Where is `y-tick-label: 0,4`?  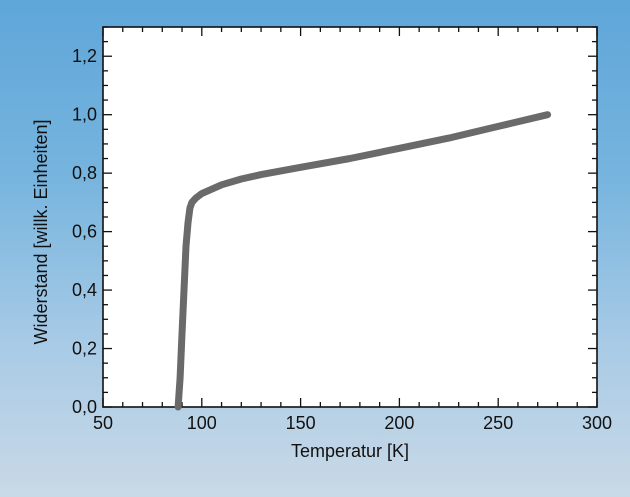
y-tick-label: 0,4 is located at coordinates (84, 290).